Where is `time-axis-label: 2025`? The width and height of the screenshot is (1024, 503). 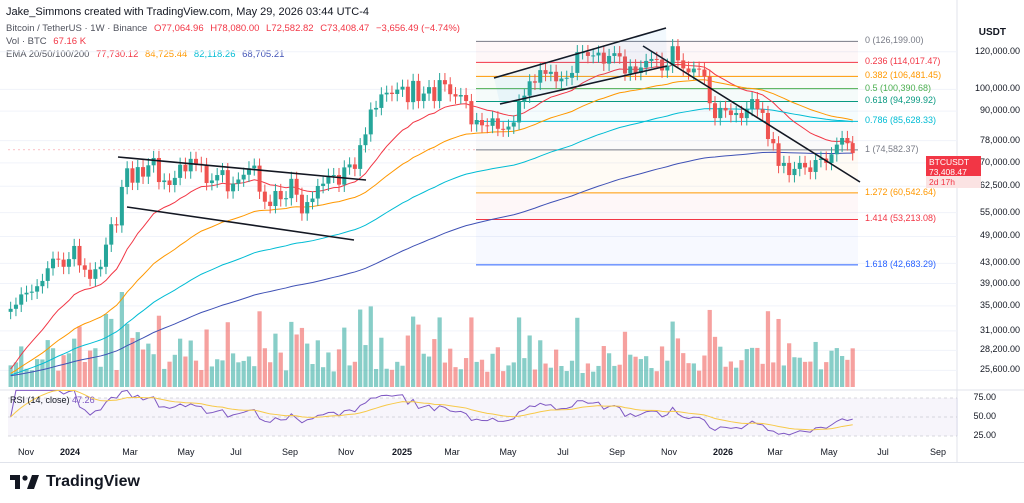
time-axis-label: 2025 is located at coordinates (402, 452).